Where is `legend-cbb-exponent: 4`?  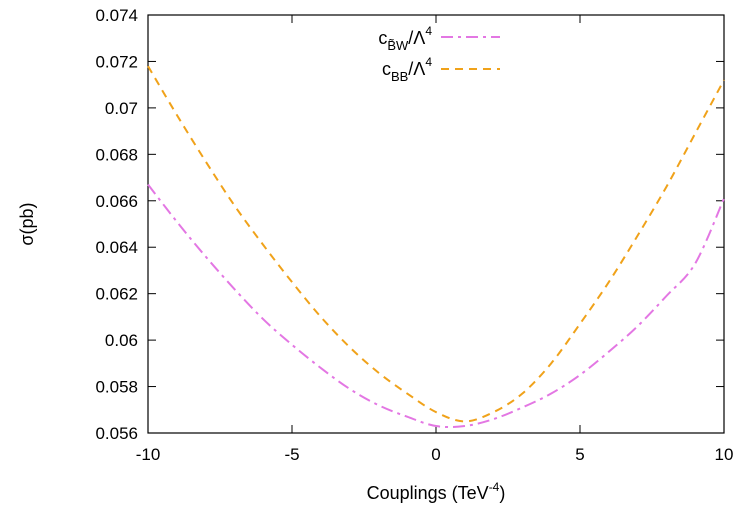
legend-cbb-exponent: 4 is located at coordinates (428, 62).